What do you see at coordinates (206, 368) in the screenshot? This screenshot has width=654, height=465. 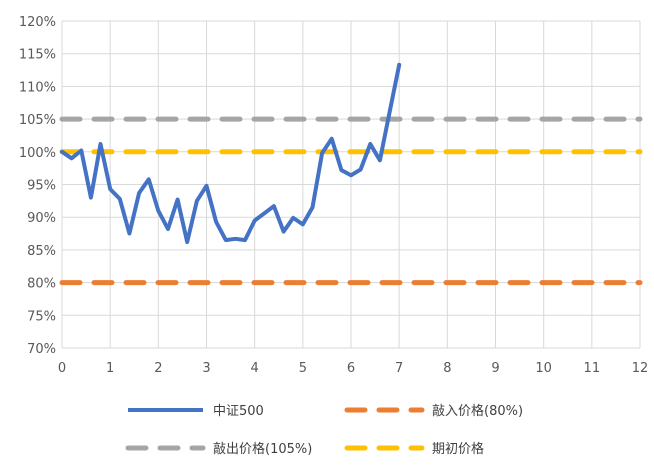 I see `x-tick-label: 3` at bounding box center [206, 368].